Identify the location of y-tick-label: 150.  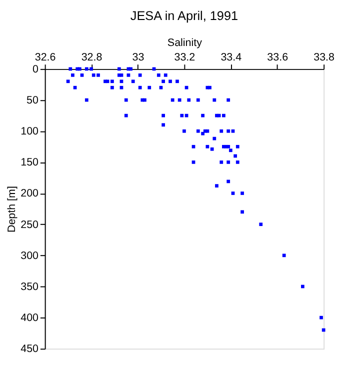
(29, 162).